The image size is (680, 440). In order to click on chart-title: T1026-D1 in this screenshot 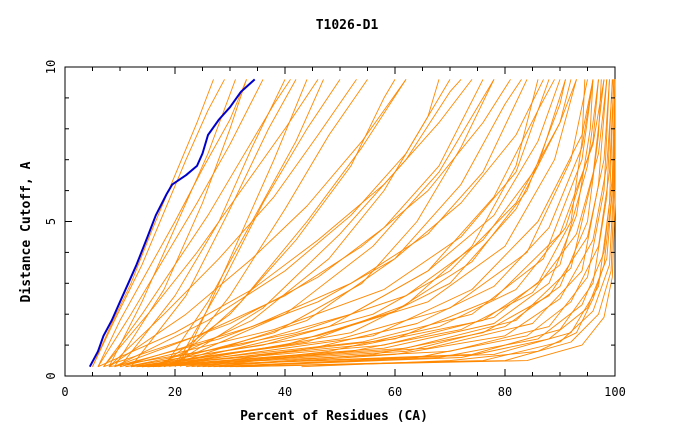, I will do `click(347, 25)`.